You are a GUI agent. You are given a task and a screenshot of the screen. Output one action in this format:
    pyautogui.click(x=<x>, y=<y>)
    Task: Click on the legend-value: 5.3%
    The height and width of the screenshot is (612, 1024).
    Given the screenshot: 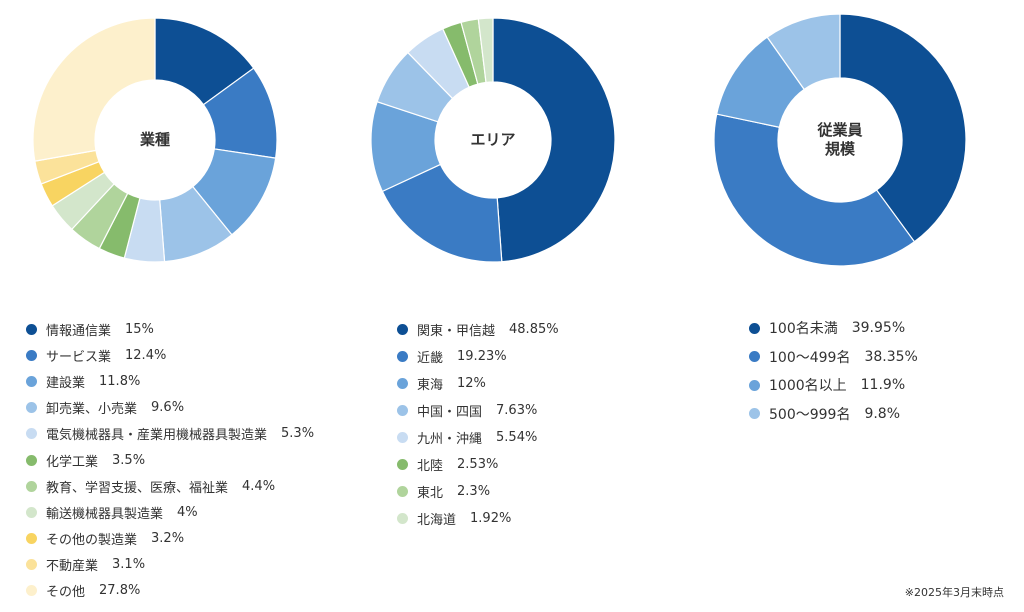 What is the action you would take?
    pyautogui.click(x=298, y=434)
    